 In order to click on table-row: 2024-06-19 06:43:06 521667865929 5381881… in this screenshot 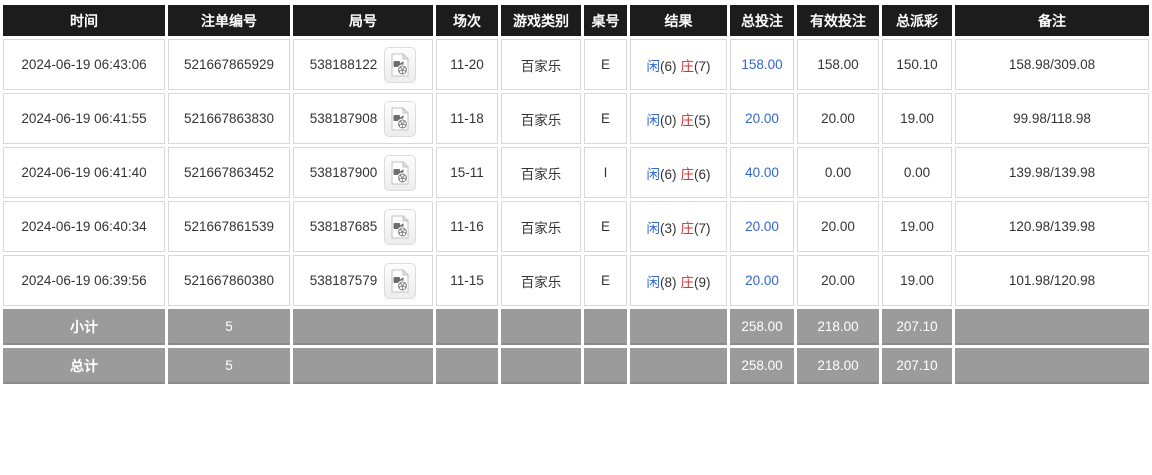, I will do `click(576, 64)`.